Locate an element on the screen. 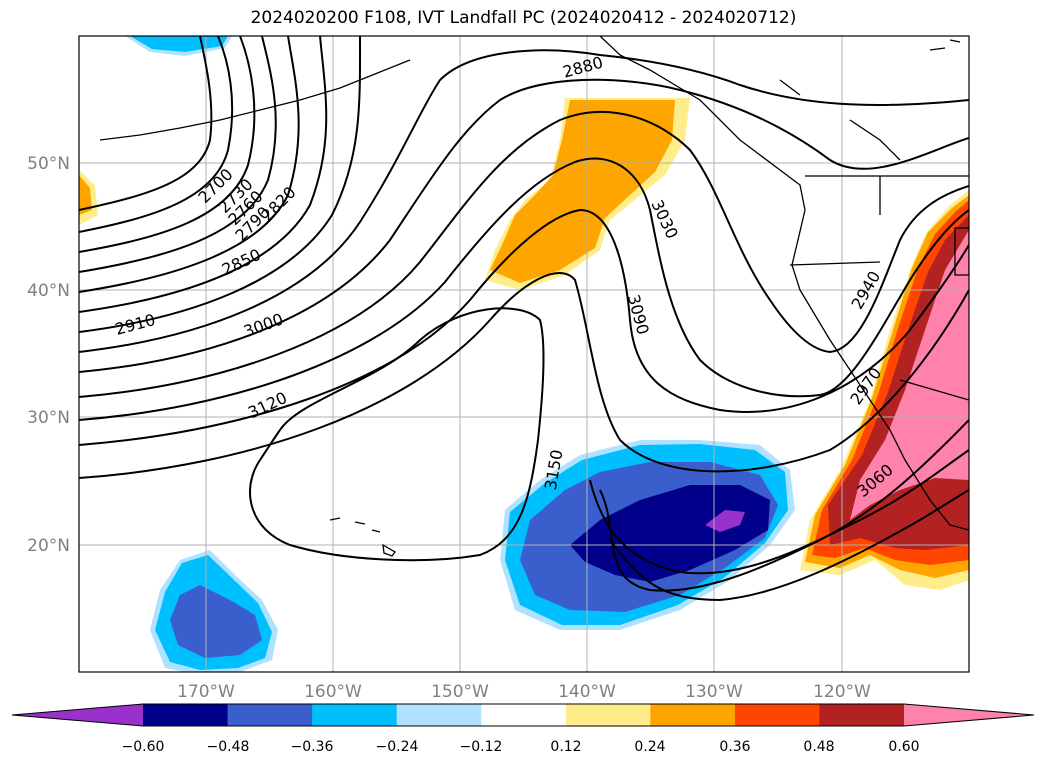 The image size is (1047, 765). colorbar-tick-label: 0.48 is located at coordinates (818, 747).